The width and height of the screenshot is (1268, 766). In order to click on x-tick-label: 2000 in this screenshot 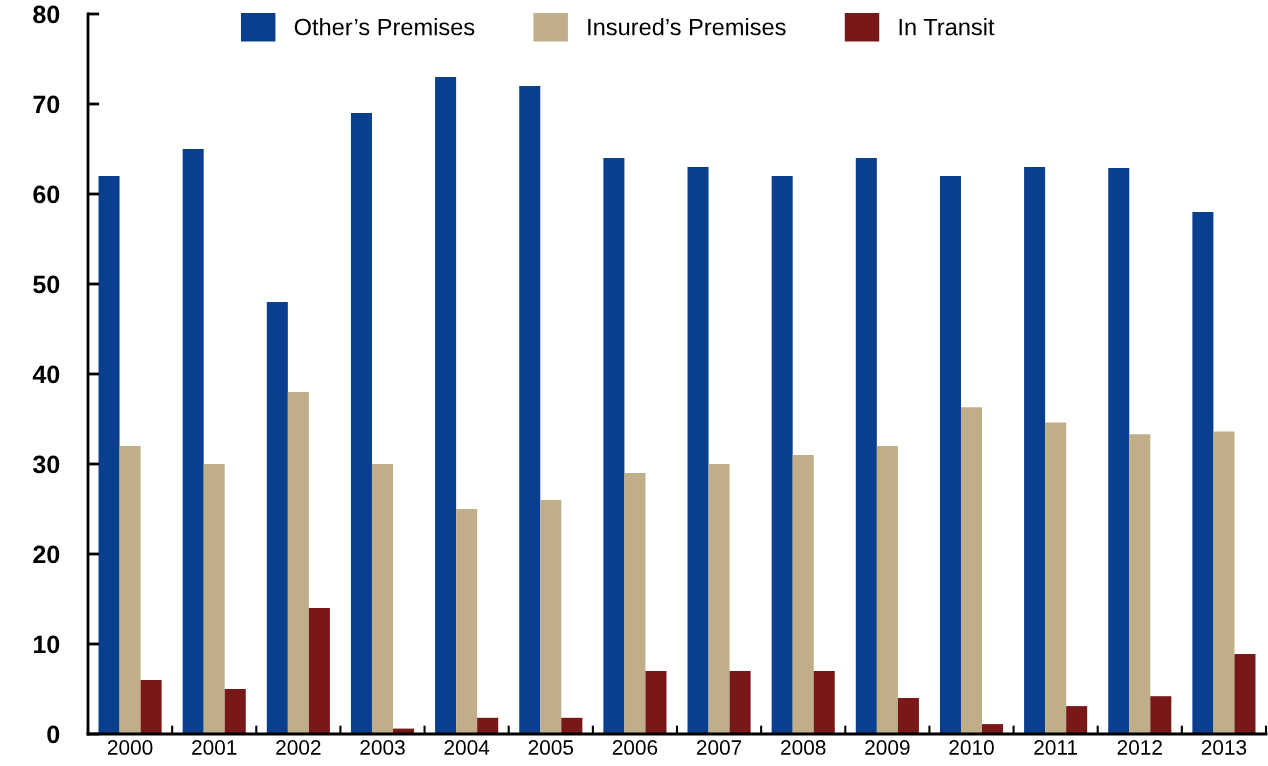, I will do `click(130, 747)`.